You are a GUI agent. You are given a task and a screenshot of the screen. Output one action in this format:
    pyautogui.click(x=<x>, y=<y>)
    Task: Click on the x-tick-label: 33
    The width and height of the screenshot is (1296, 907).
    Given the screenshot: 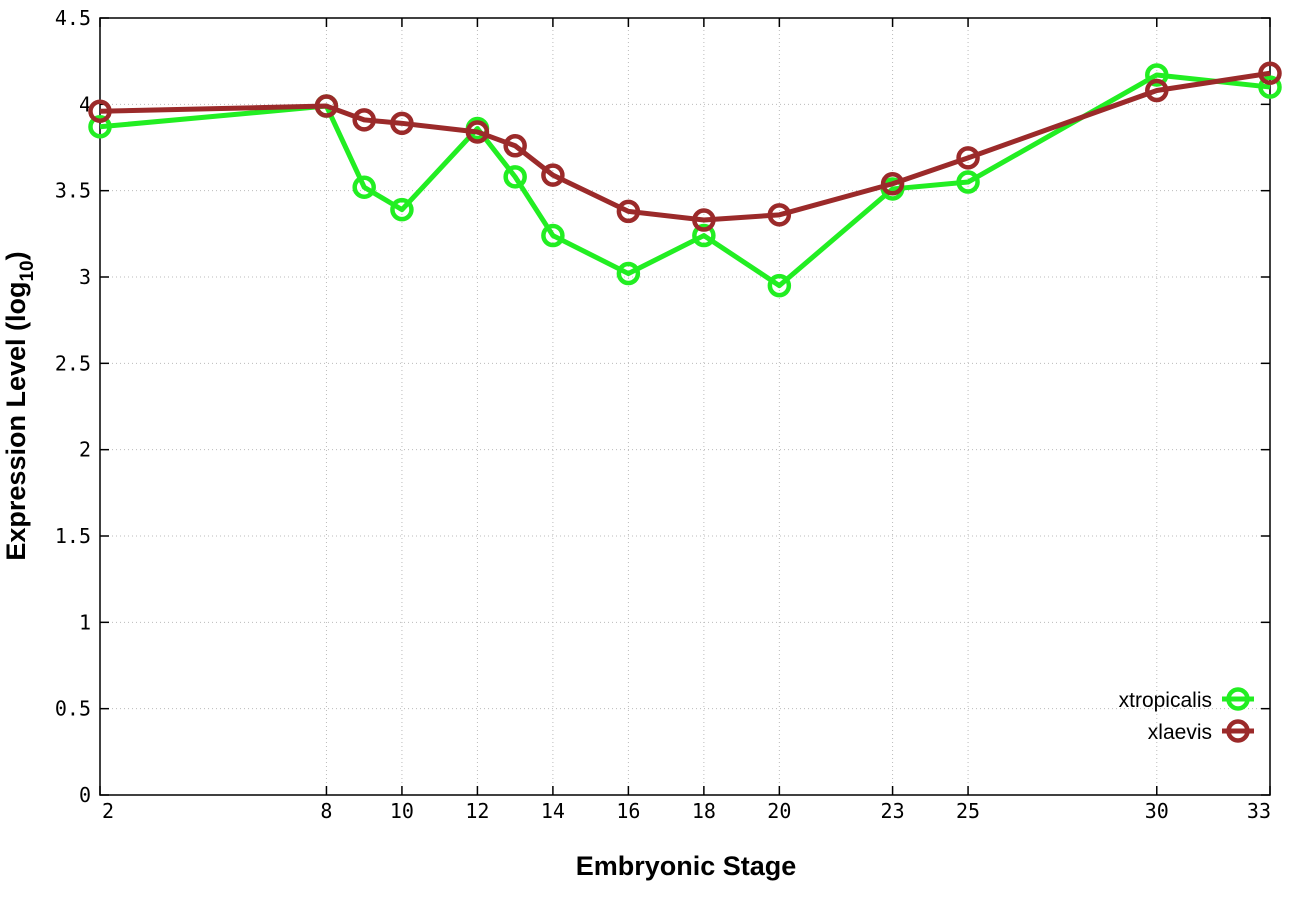 What is the action you would take?
    pyautogui.click(x=1259, y=811)
    